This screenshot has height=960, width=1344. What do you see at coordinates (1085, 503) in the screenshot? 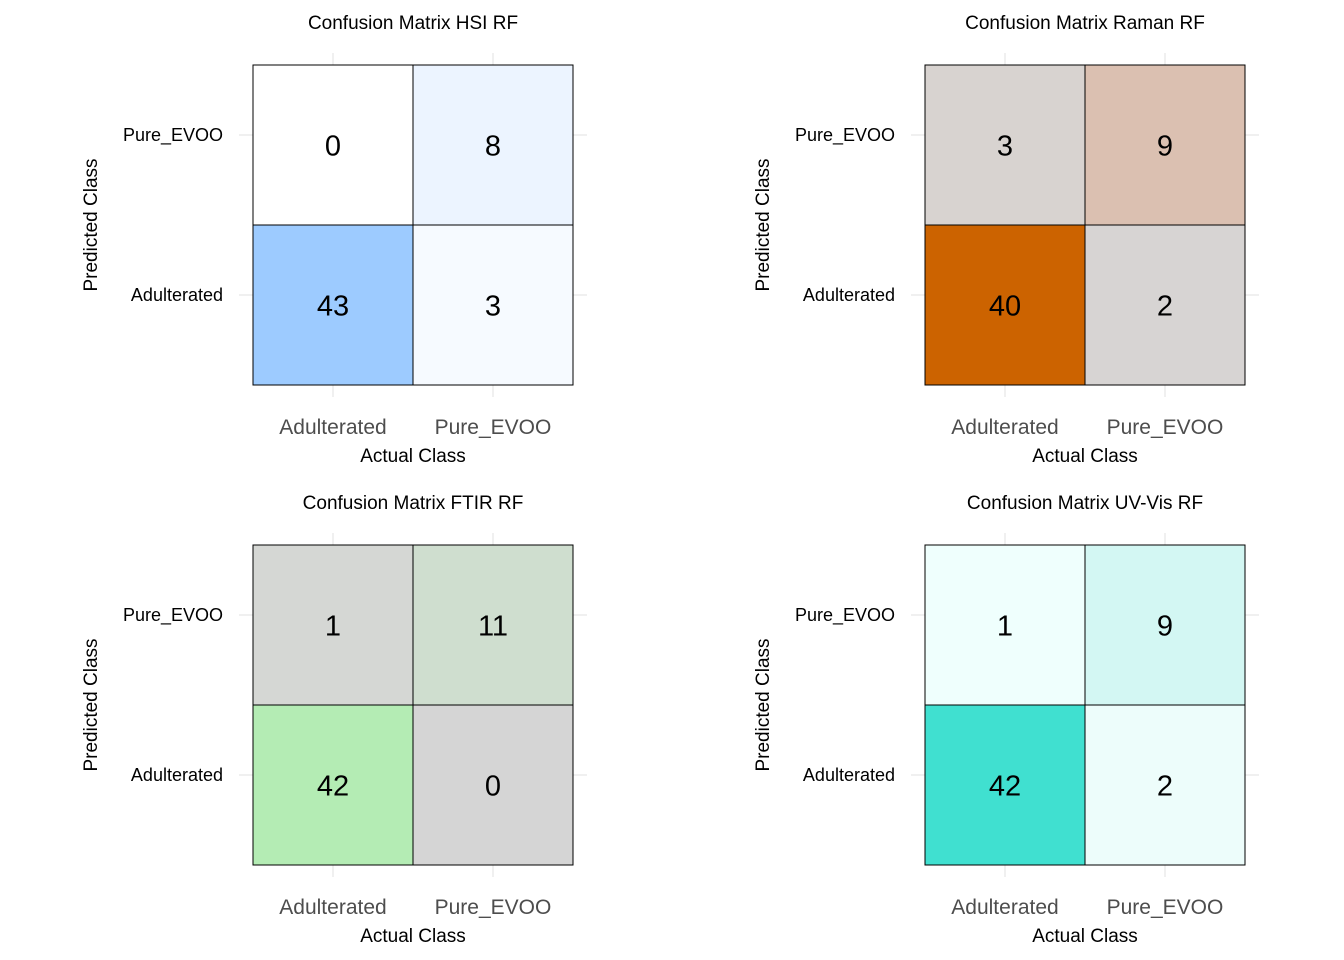
I see `chart-title: Confusion Matrix UV-Vis RF` at bounding box center [1085, 503].